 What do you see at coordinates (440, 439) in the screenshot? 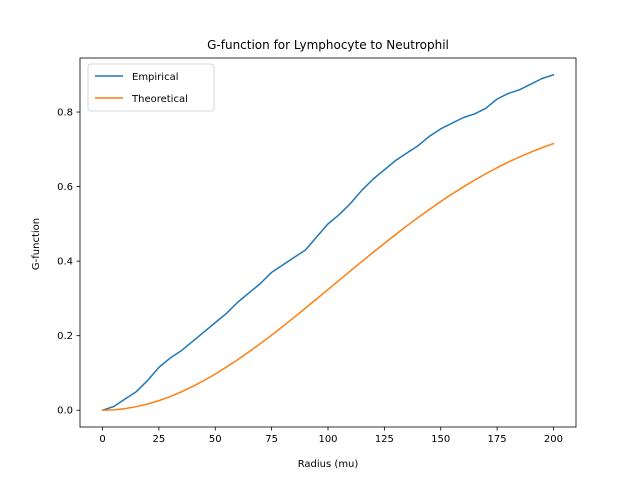
I see `x-tick-label: 150` at bounding box center [440, 439].